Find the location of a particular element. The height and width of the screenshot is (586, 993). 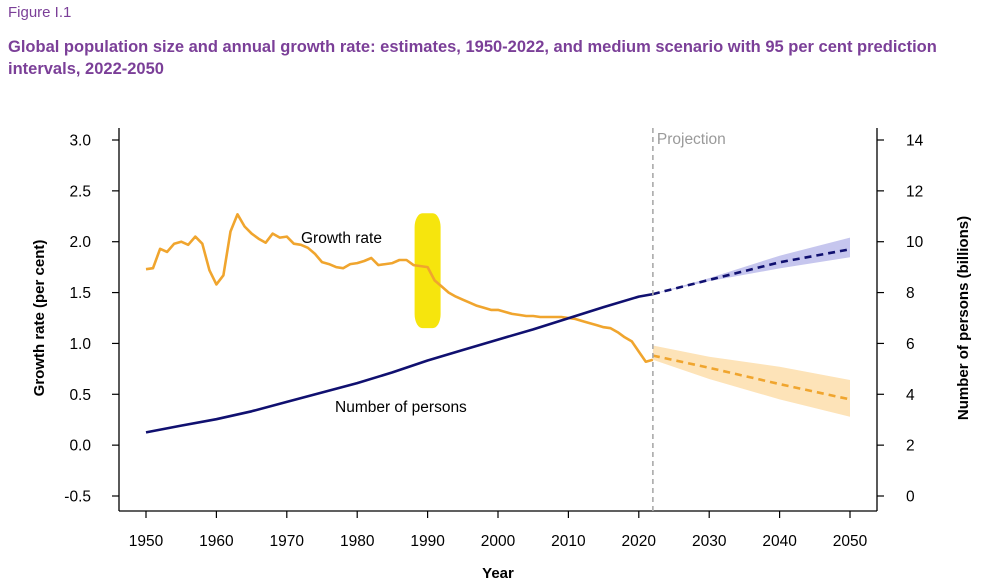

y-right-tick-label: 6 is located at coordinates (910, 344).